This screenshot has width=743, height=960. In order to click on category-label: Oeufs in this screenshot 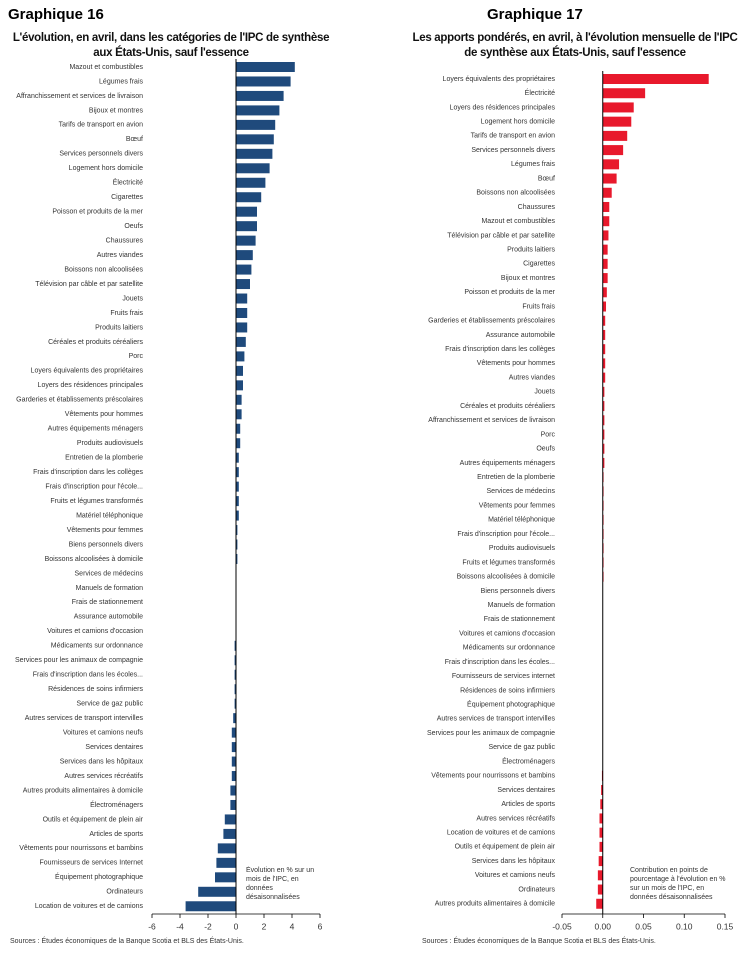, I will do `click(133, 226)`.